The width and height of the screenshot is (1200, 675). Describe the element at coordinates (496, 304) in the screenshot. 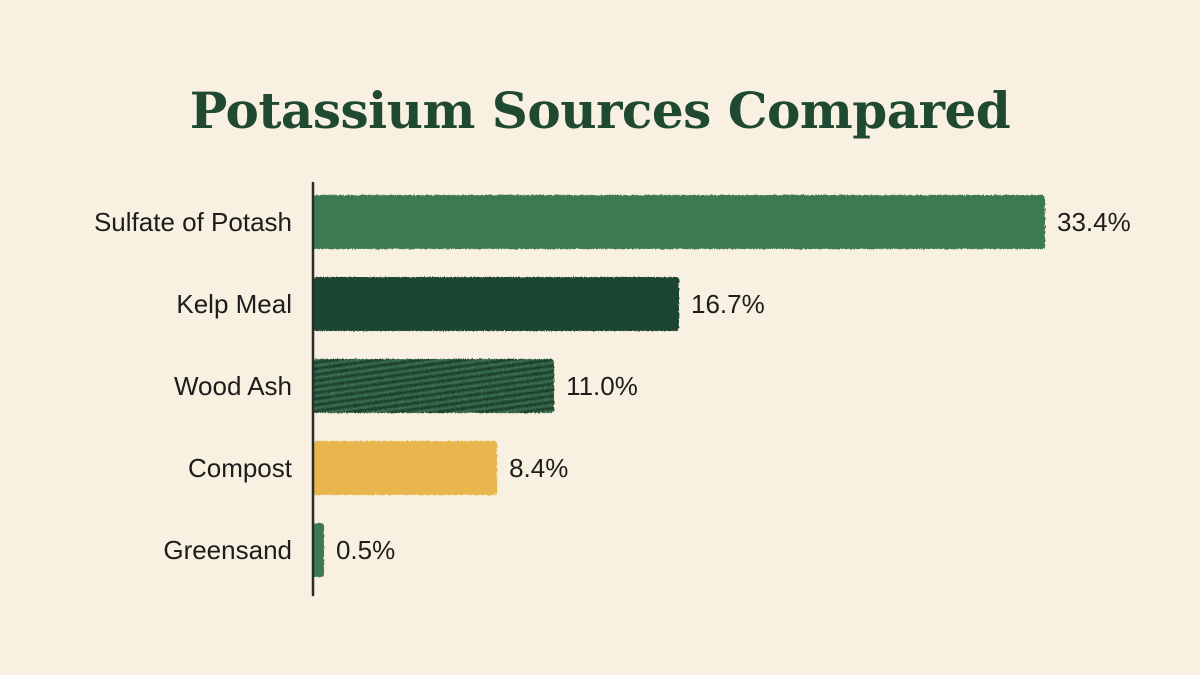

I see `bar-kelp-meal` at that location.